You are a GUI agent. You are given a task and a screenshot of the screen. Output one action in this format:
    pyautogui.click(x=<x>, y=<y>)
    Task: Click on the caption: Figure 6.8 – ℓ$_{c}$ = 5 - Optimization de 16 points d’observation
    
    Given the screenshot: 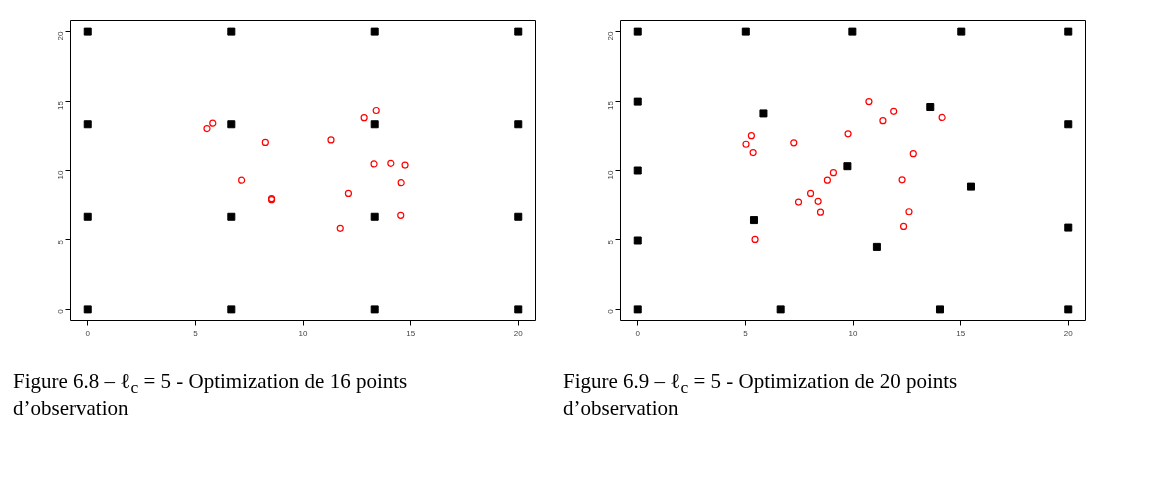 What is the action you would take?
    pyautogui.click(x=211, y=395)
    